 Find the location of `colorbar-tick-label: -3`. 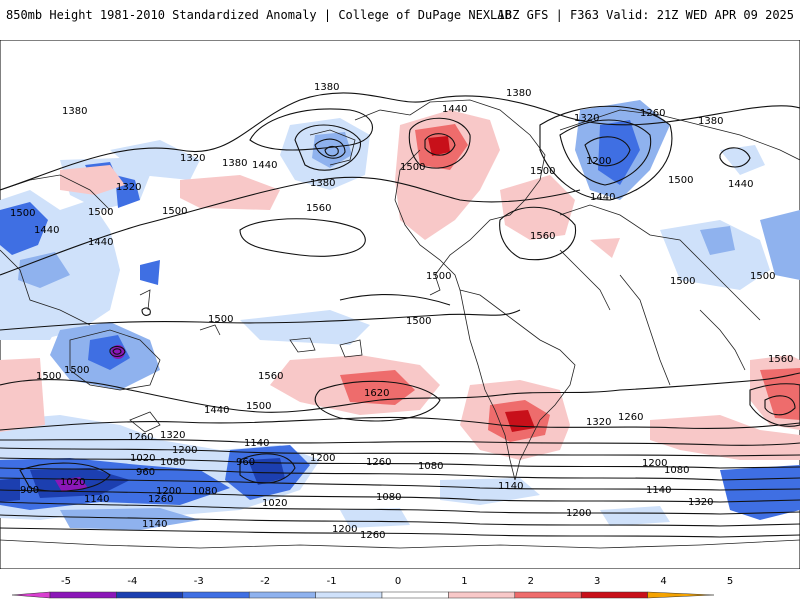

colorbar-tick-label: -3 is located at coordinates (199, 581).